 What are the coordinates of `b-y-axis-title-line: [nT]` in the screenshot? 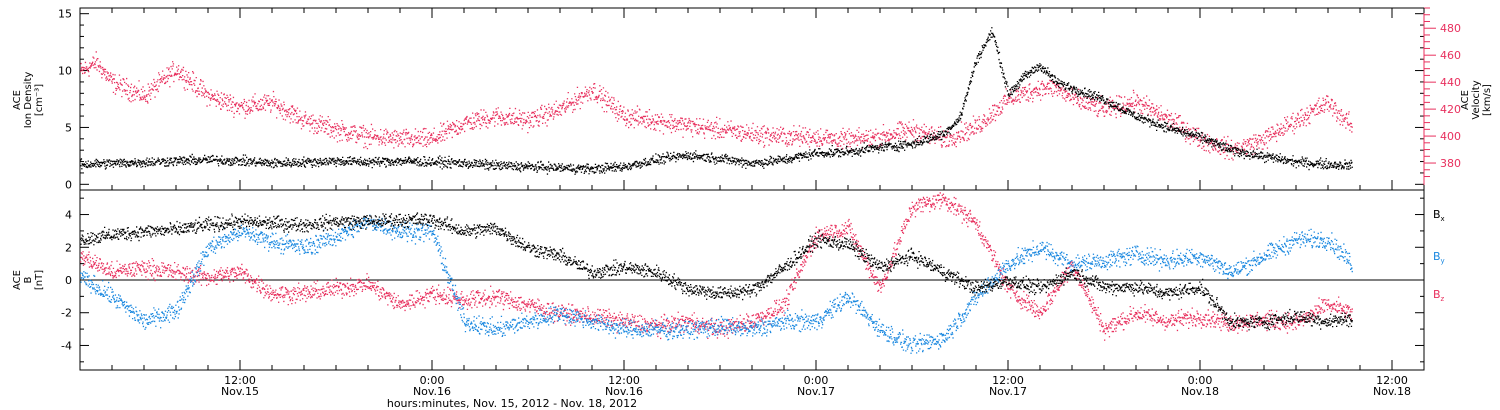 It's located at (39, 280).